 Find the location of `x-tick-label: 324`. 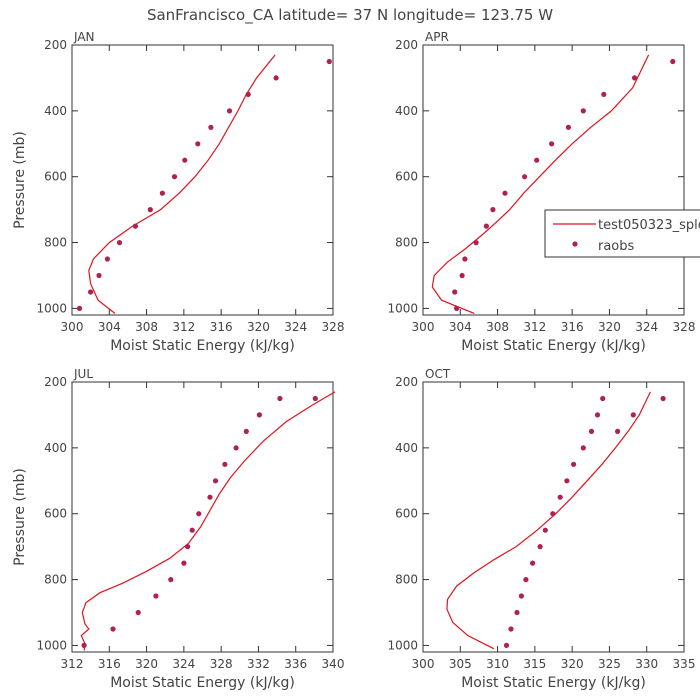

x-tick-label: 324 is located at coordinates (183, 664).